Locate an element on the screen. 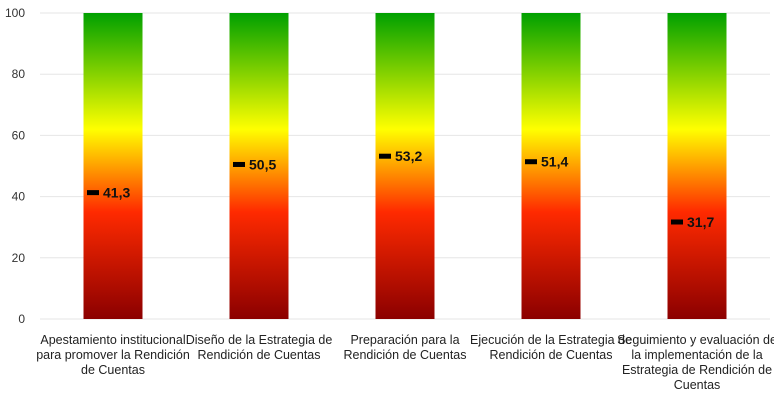 Image resolution: width=774 pixels, height=411 pixels. y-tick-label: 0 is located at coordinates (21, 319).